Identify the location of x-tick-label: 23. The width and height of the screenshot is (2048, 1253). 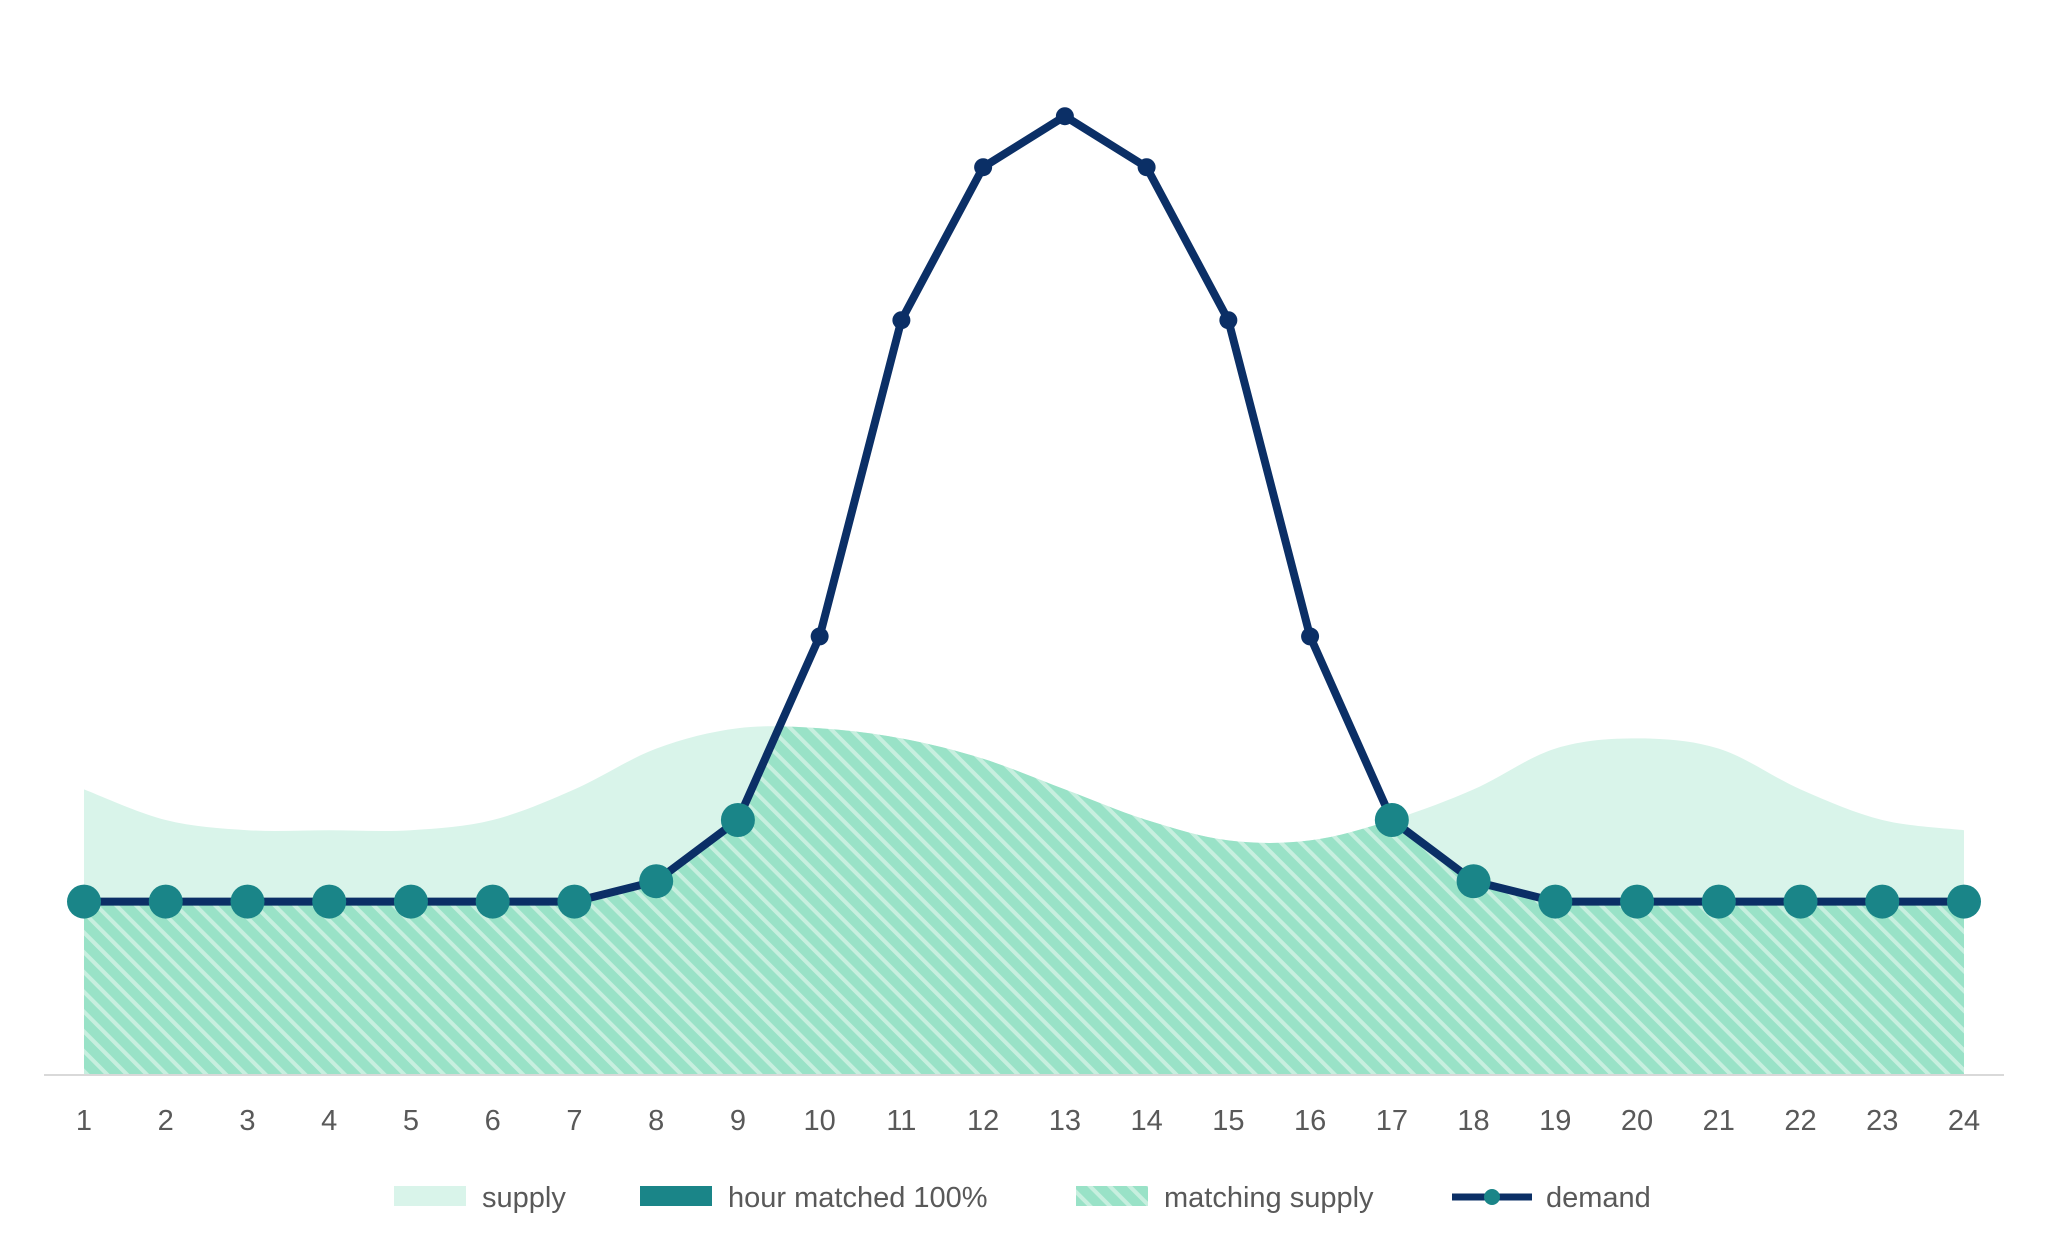
(1882, 1121).